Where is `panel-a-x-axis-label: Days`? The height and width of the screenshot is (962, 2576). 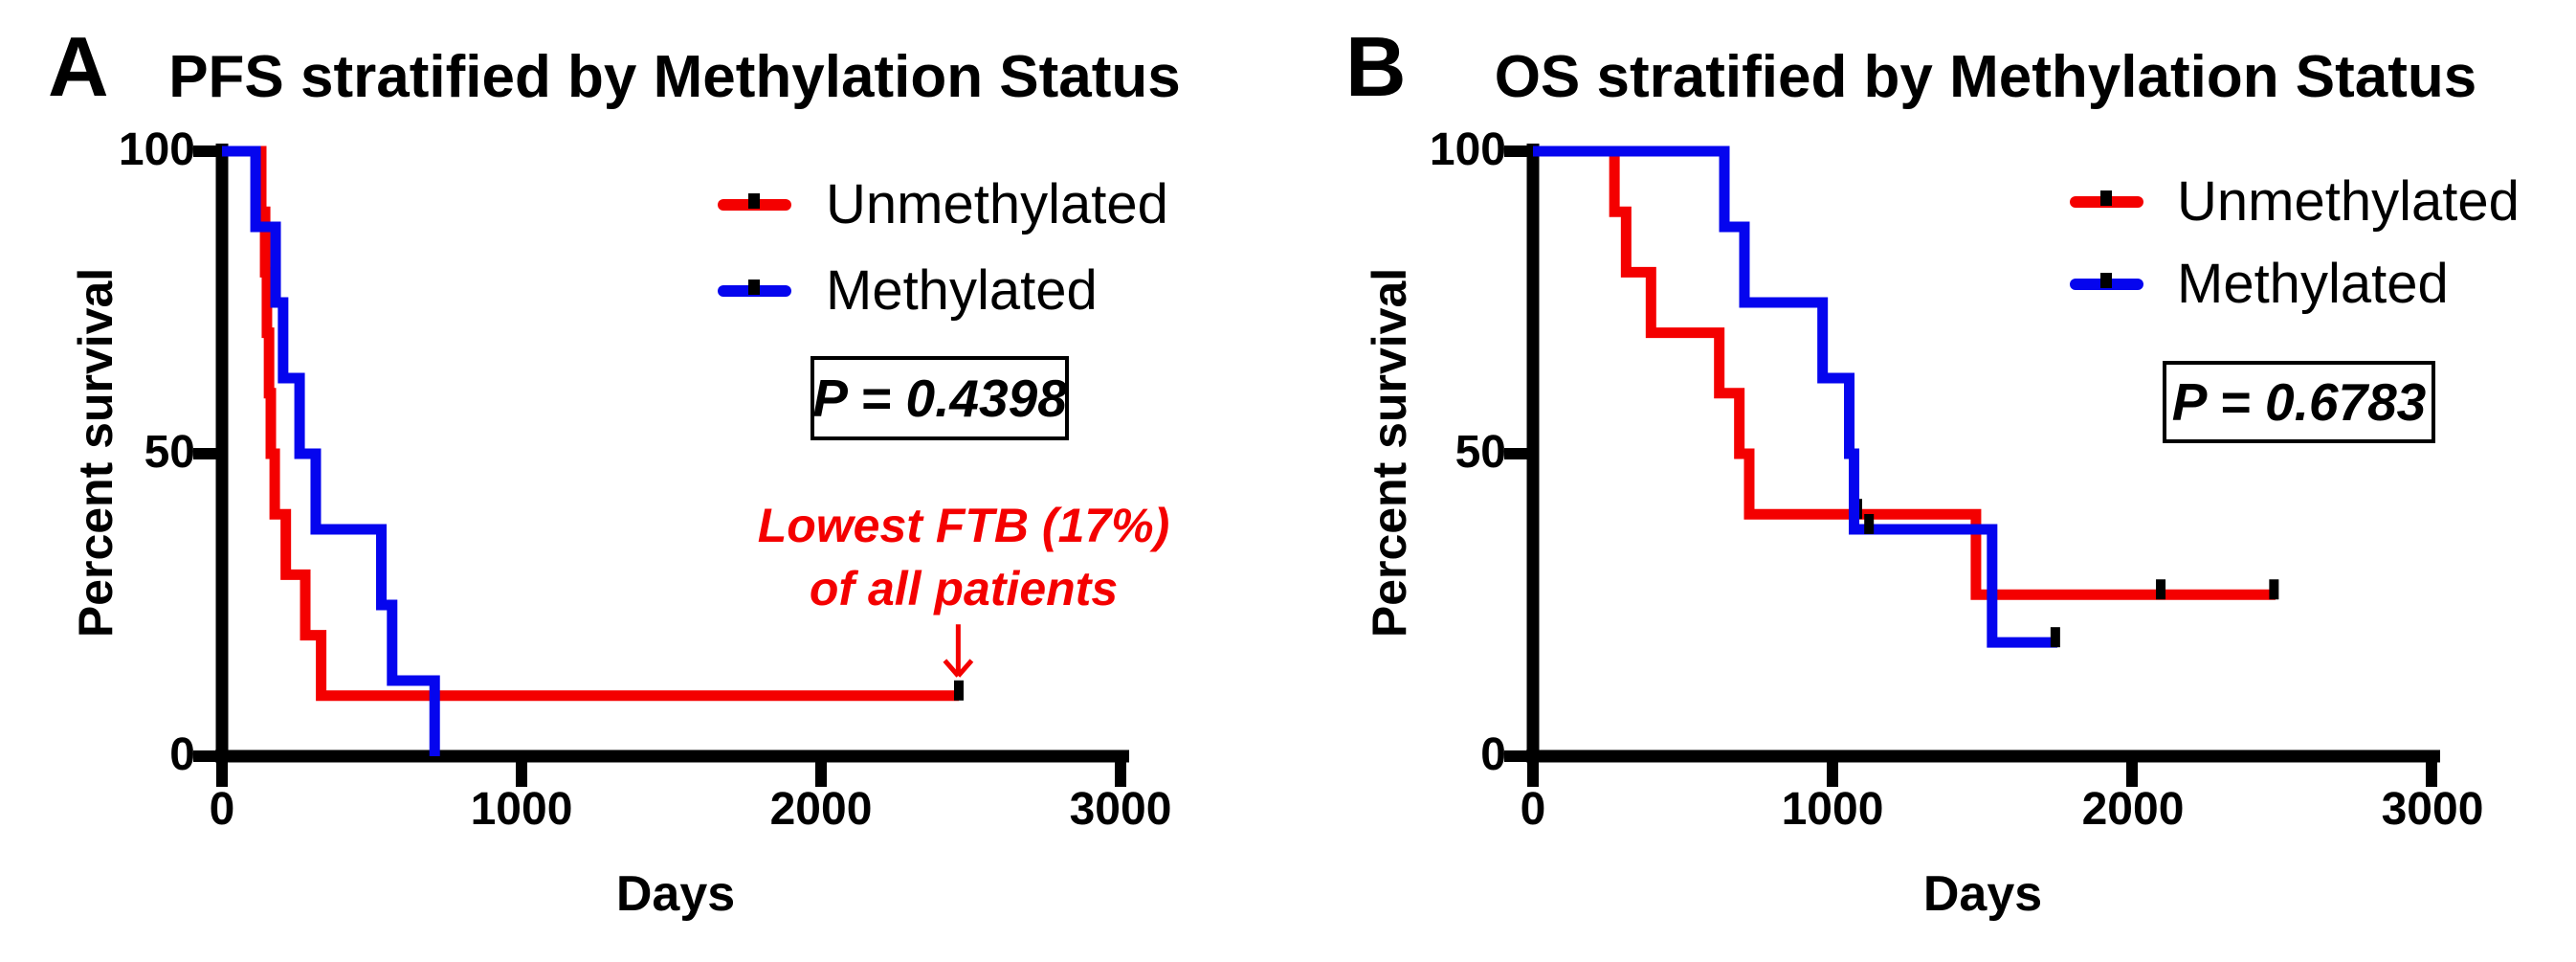 panel-a-x-axis-label: Days is located at coordinates (675, 894).